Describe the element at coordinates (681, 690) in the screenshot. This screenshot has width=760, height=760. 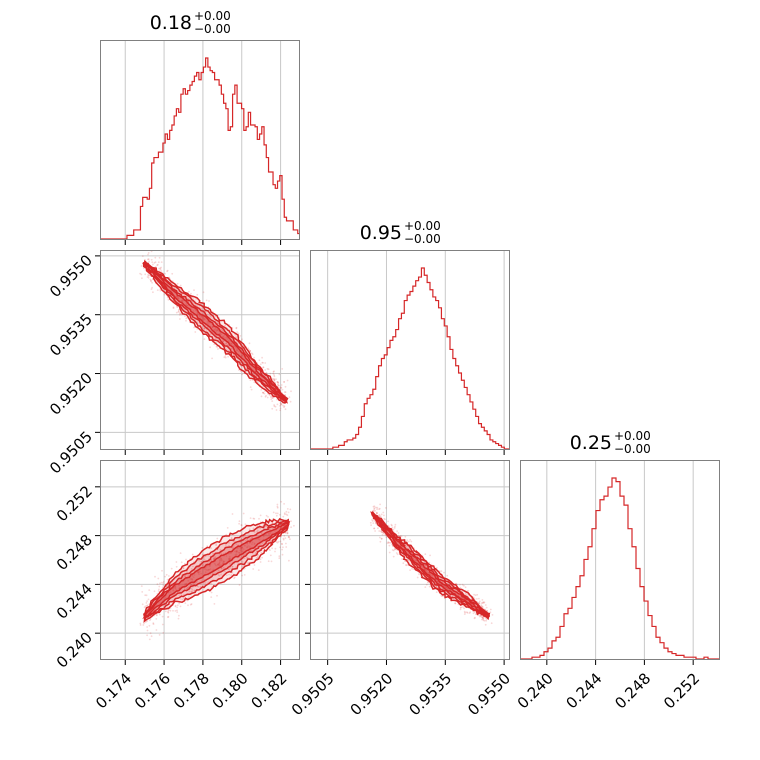
I see `x-tick-label: 0.252` at that location.